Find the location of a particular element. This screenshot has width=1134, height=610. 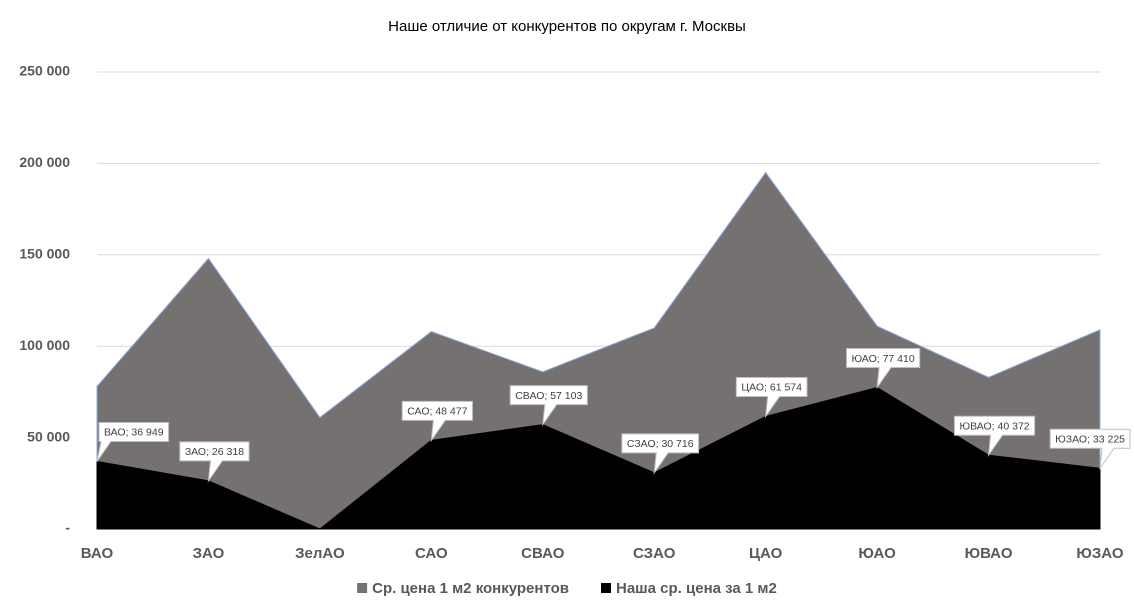

data-label-group: ЗАО; 26 318 is located at coordinates (214, 462).